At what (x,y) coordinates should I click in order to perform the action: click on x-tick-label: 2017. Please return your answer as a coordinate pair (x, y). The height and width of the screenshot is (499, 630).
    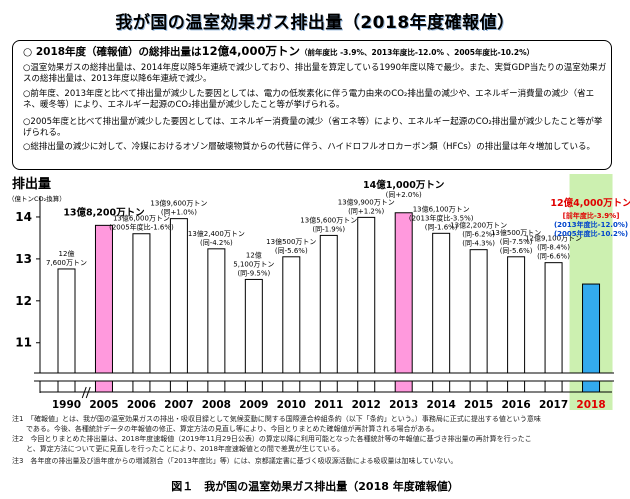
    Looking at the image, I should click on (553, 405).